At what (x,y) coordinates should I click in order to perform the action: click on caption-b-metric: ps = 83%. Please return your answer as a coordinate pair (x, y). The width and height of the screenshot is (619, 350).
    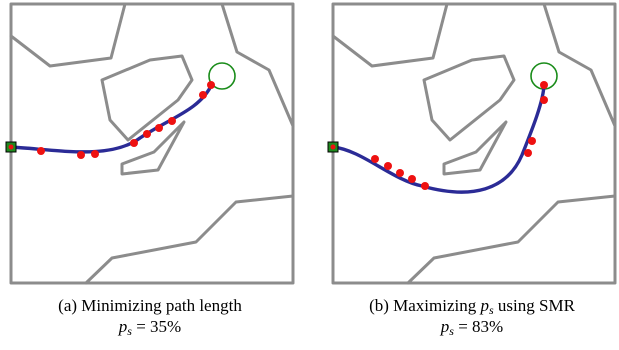
    Looking at the image, I should click on (472, 327).